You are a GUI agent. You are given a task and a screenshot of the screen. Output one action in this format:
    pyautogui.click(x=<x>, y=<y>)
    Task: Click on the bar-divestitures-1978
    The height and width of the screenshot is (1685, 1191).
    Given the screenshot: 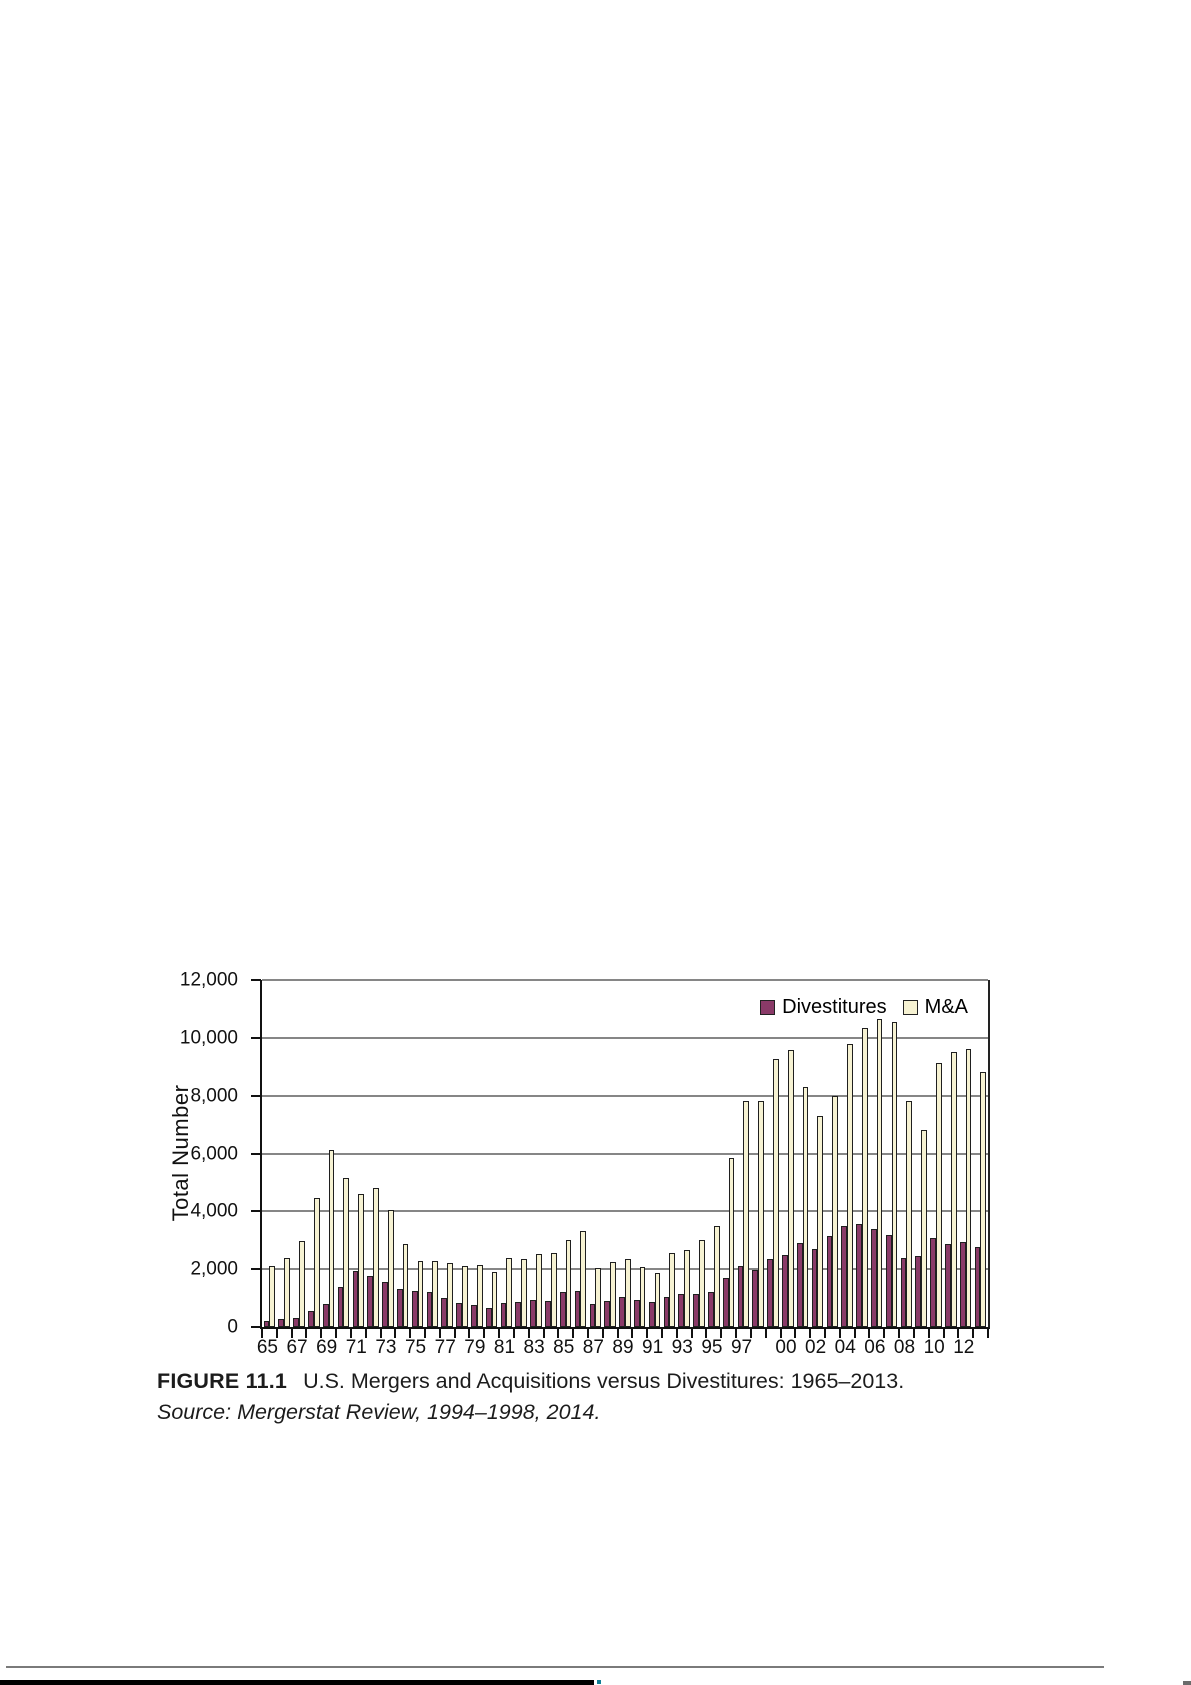 What is the action you would take?
    pyautogui.click(x=459, y=1315)
    